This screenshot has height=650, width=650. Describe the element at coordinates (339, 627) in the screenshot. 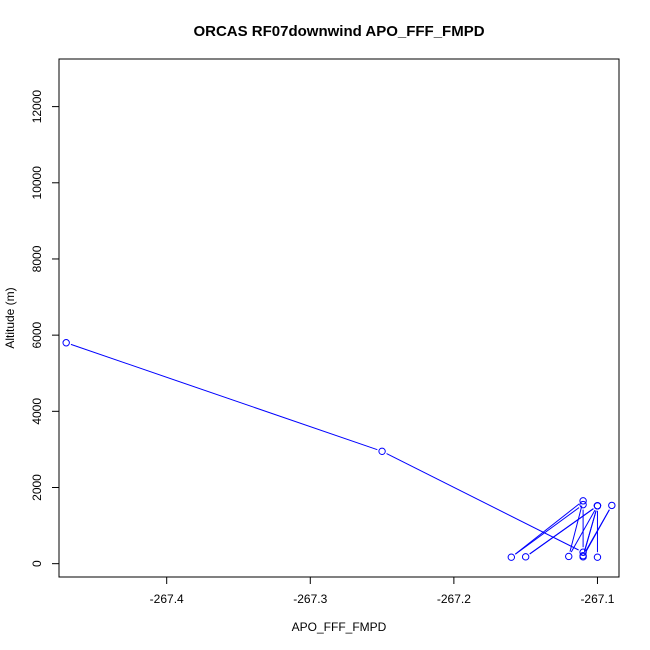

I see `x-axis-label: APO_FFF_FMPD` at that location.